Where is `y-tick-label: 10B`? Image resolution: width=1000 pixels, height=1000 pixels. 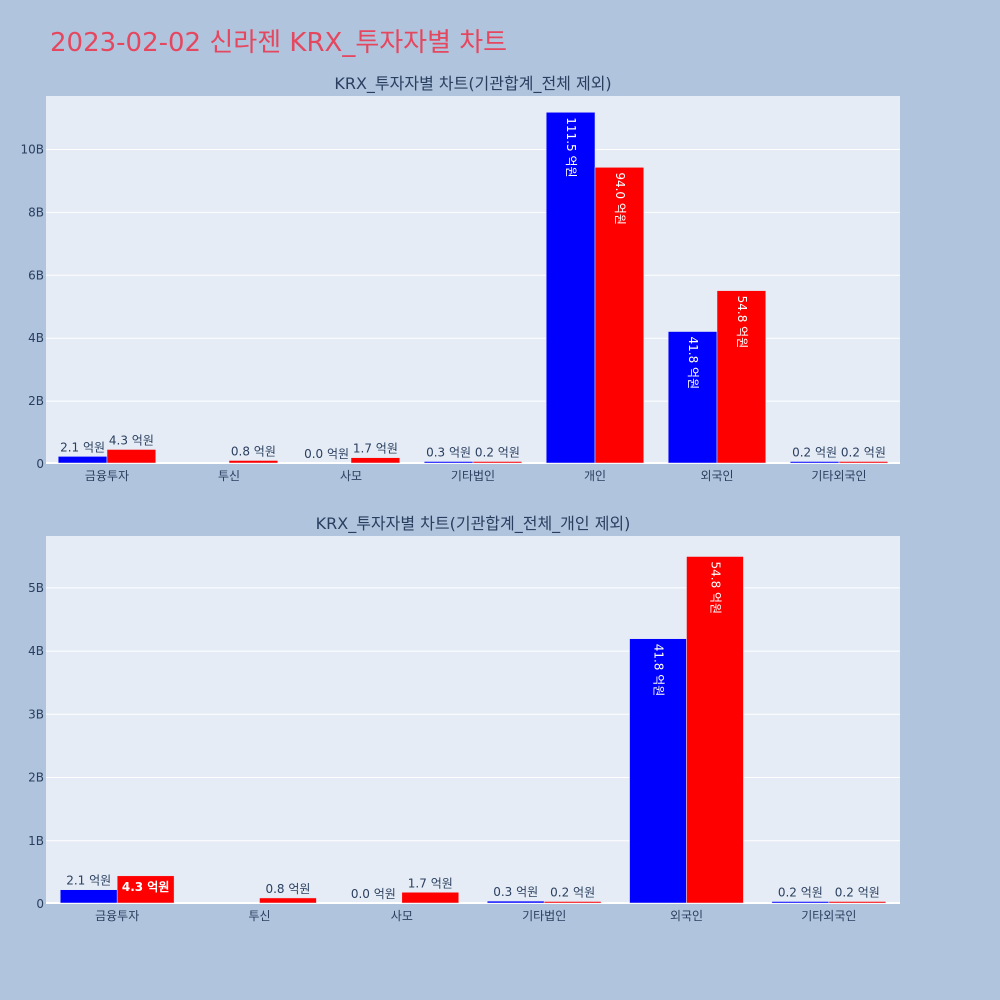
y-tick-label: 10B is located at coordinates (32, 149).